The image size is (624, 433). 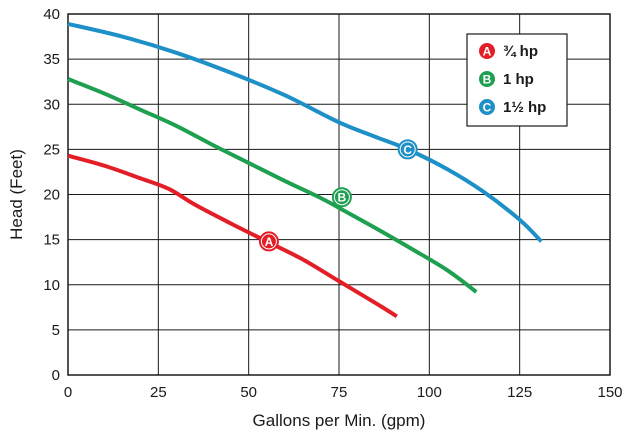 I want to click on x-tick-label: 25, so click(x=158, y=392).